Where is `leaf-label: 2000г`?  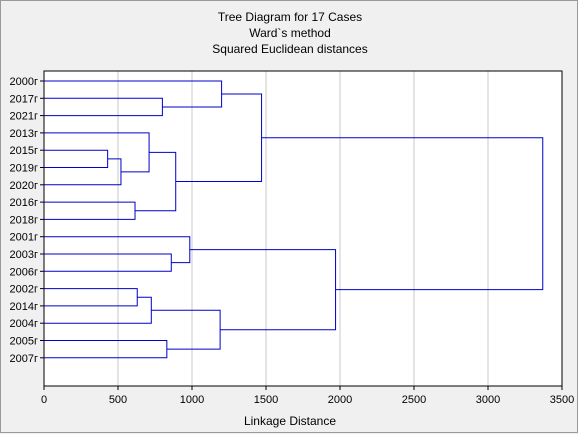
leaf-label: 2000г is located at coordinates (24, 82).